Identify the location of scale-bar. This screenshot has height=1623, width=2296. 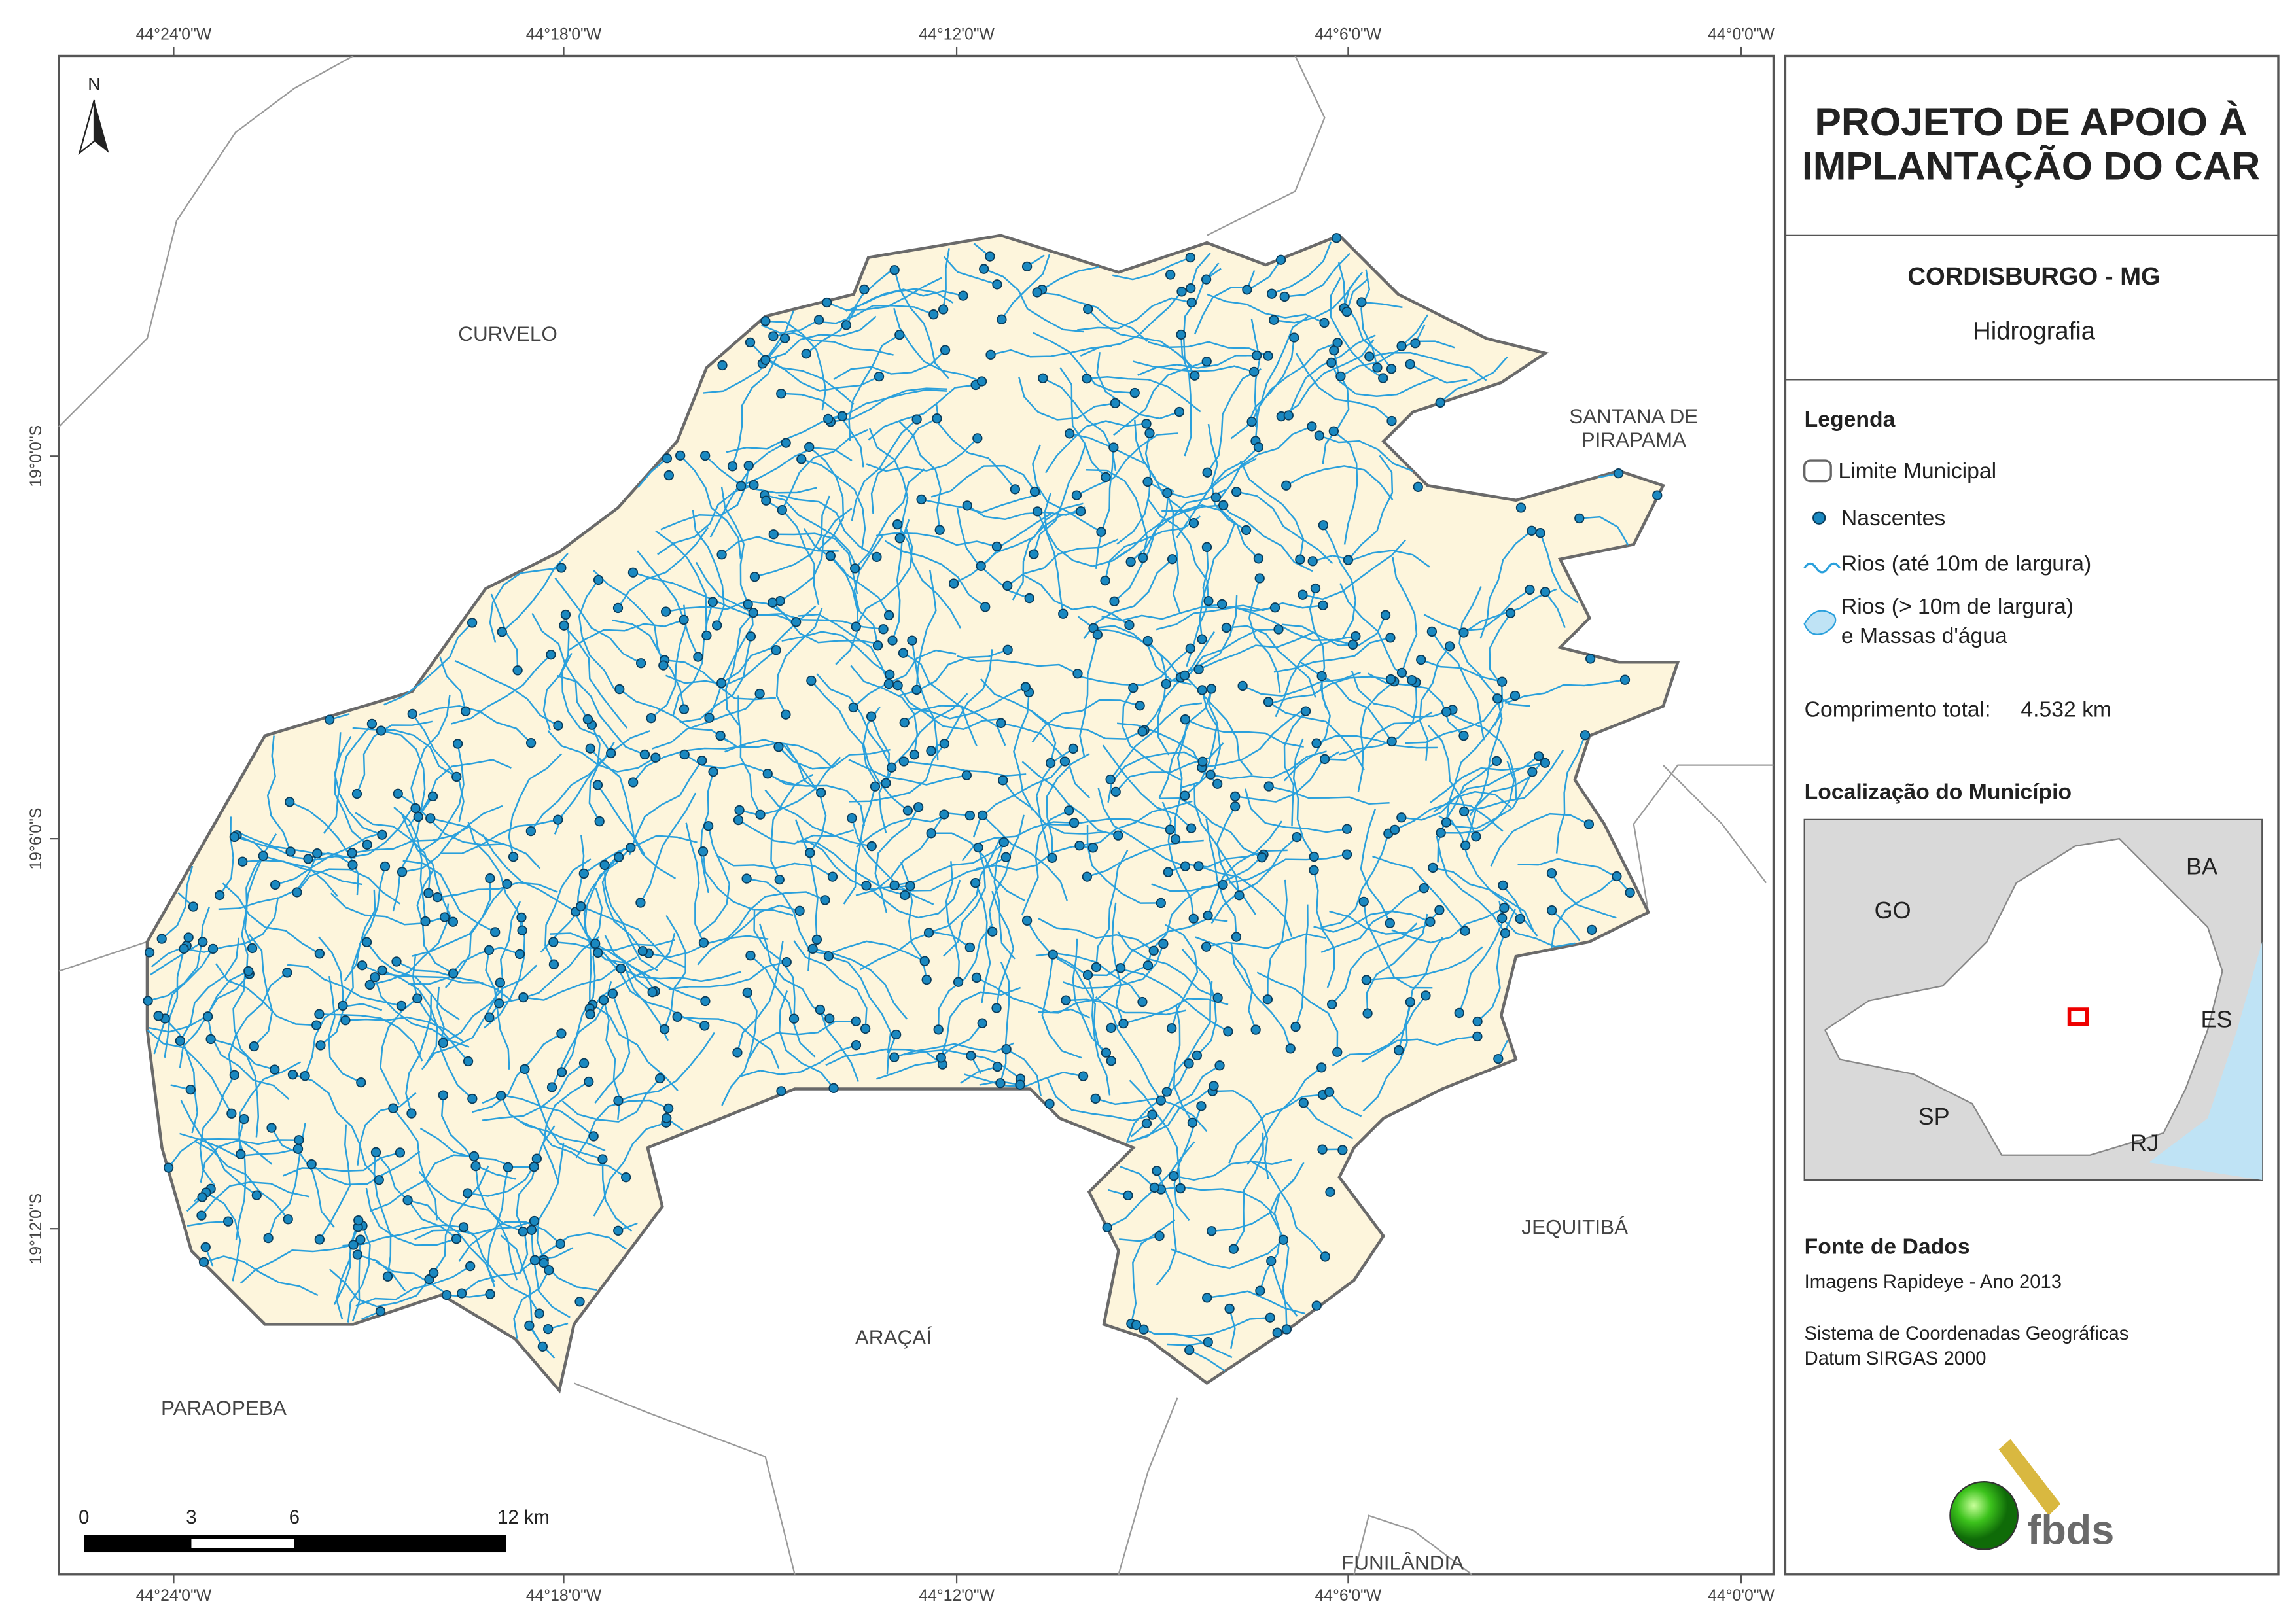
(295, 1544).